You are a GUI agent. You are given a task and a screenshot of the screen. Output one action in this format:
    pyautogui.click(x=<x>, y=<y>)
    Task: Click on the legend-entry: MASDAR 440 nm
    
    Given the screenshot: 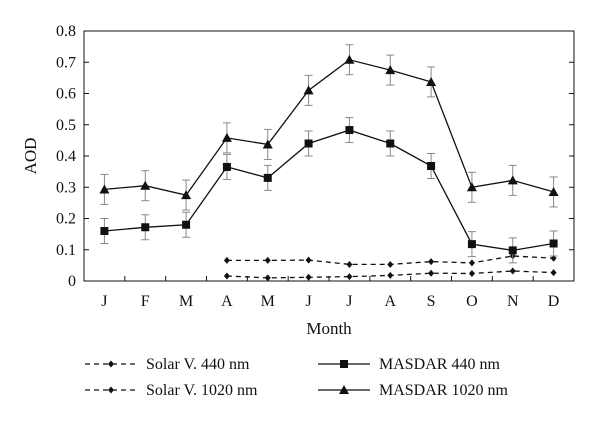 What is the action you would take?
    pyautogui.click(x=409, y=364)
    